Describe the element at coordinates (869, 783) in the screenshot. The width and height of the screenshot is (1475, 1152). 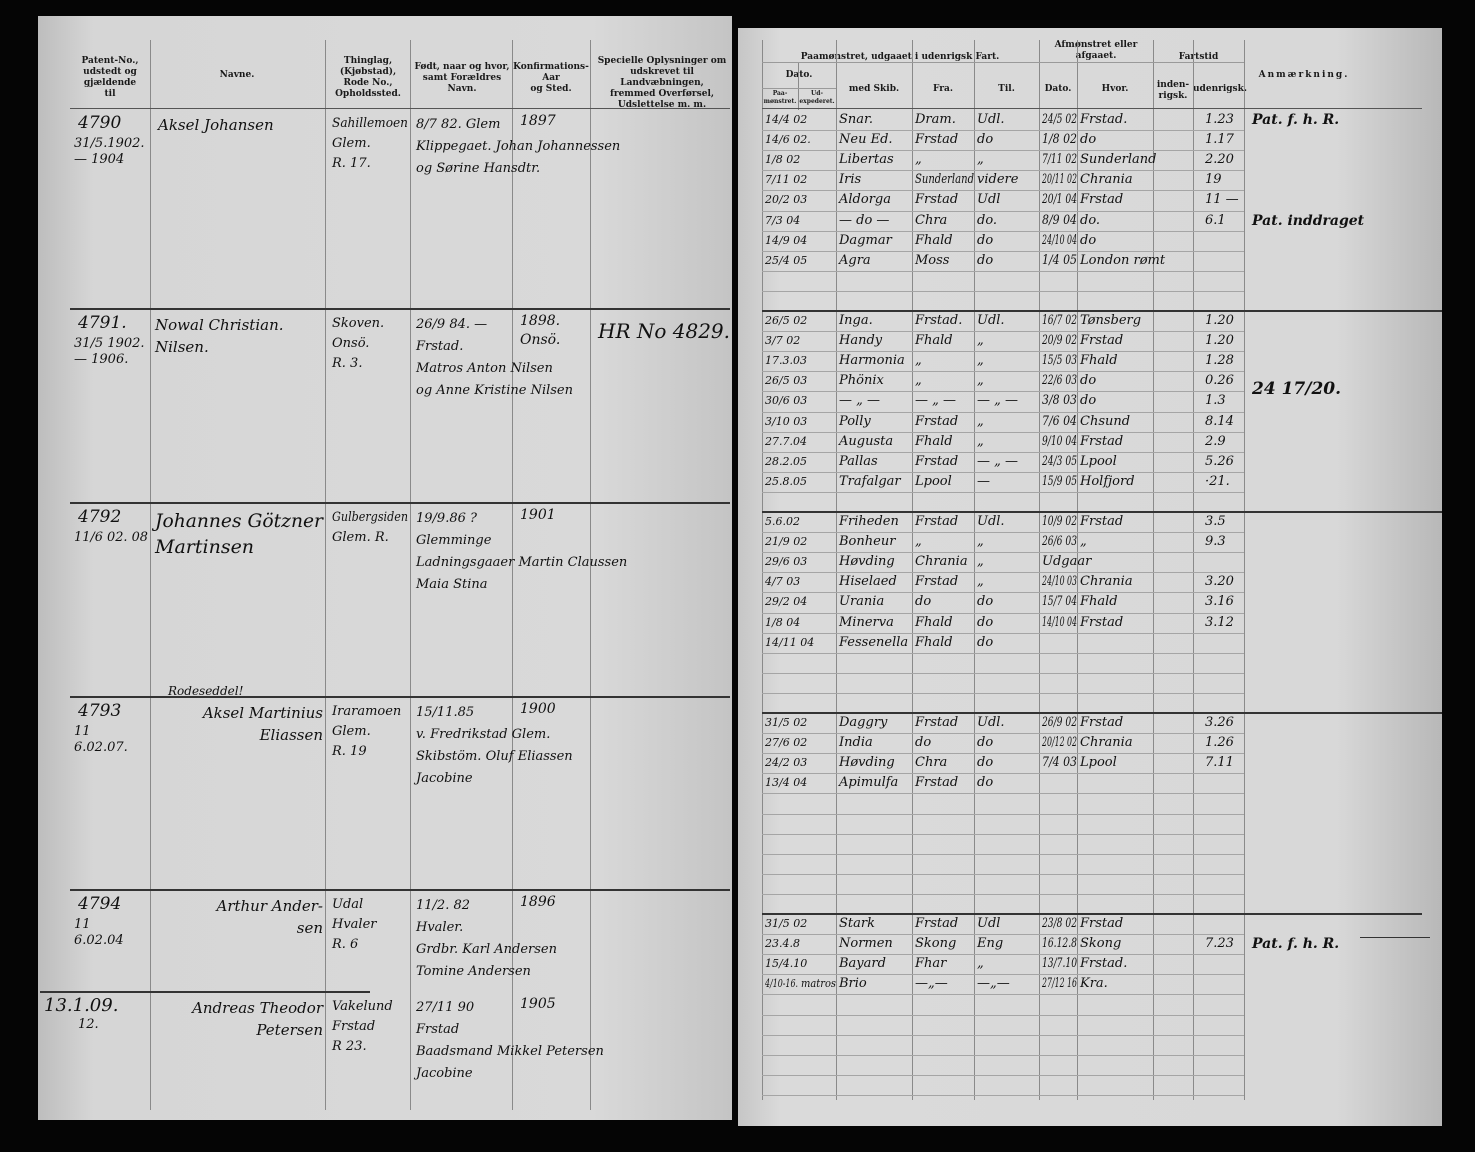
I see `ledger-cell: Apimulfa` at that location.